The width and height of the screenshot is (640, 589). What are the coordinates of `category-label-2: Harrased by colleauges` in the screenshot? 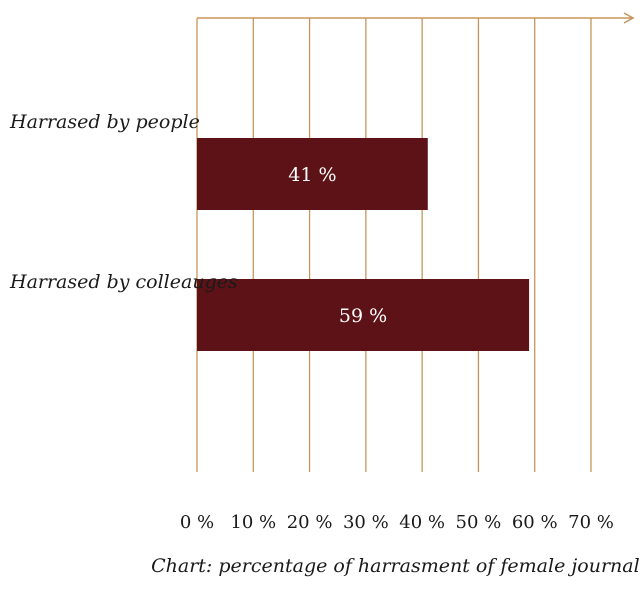 It's located at (123, 282).